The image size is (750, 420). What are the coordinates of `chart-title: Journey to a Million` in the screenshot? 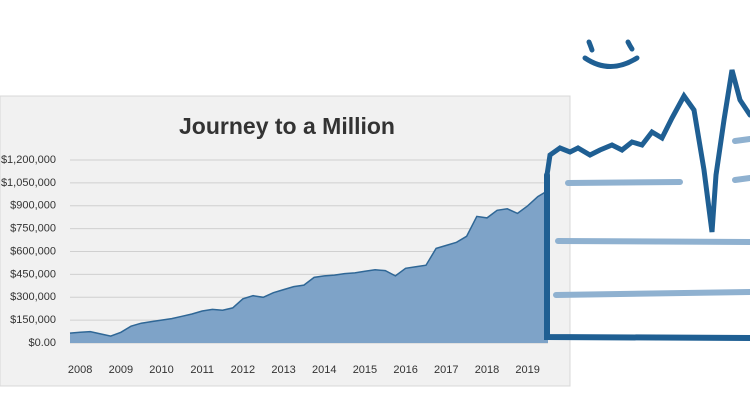 It's located at (287, 126).